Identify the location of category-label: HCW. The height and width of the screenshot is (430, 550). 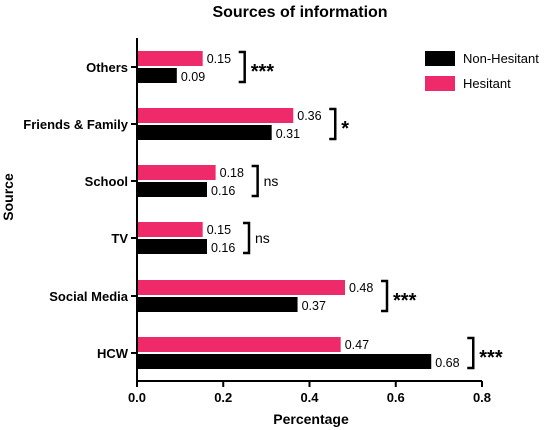
(113, 353).